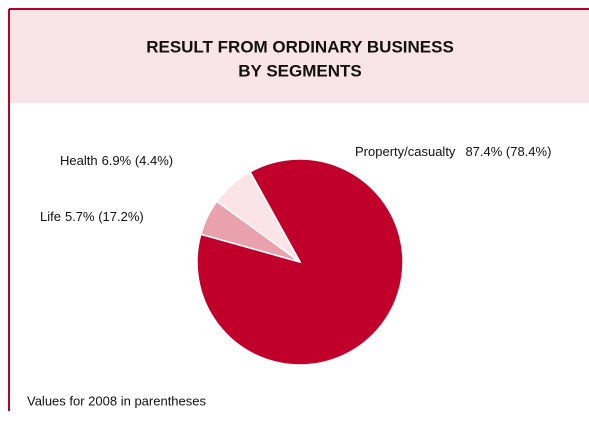 This screenshot has width=589, height=423. I want to click on pie-slice, so click(258, 216).